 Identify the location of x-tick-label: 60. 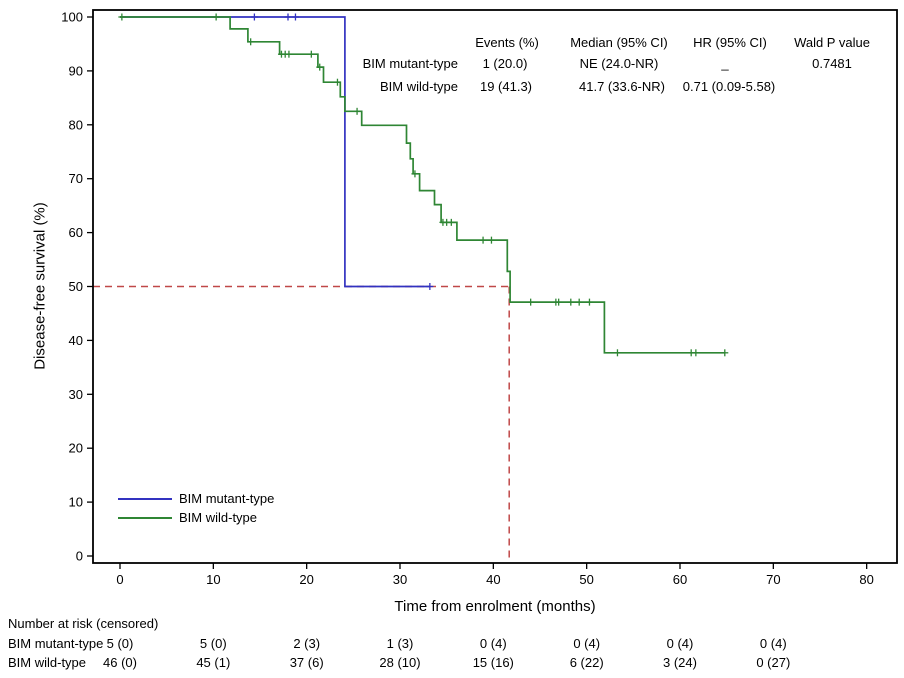
(680, 579).